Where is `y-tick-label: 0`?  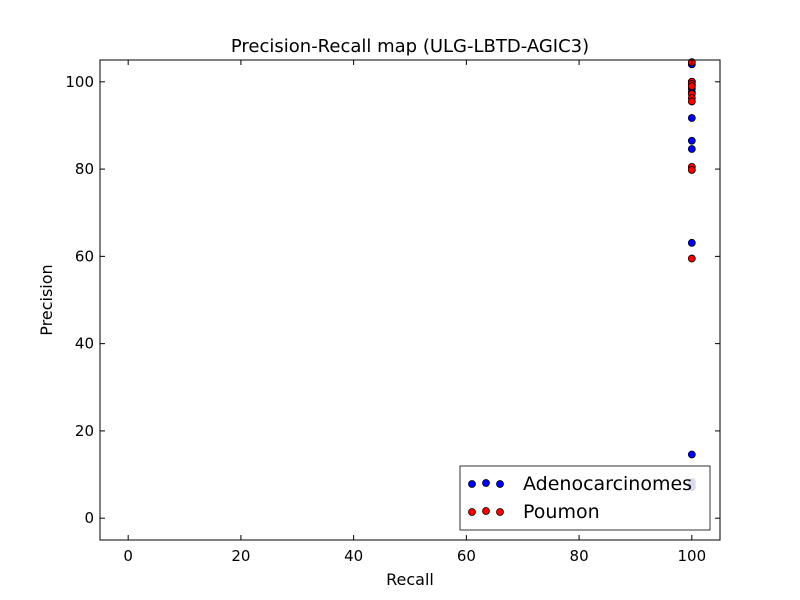 y-tick-label: 0 is located at coordinates (89, 518).